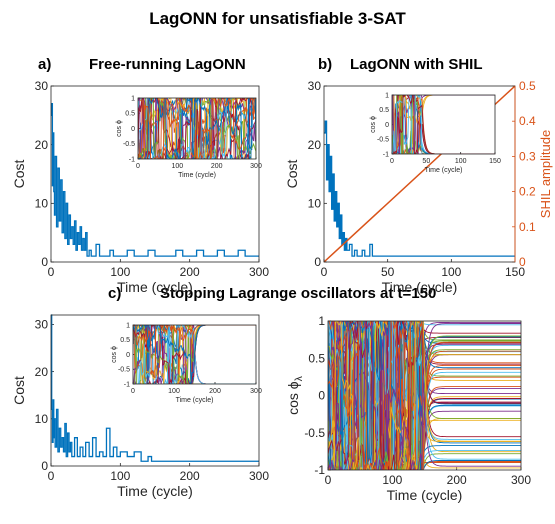 The height and width of the screenshot is (524, 555). I want to click on c-main-xtick-label: 200, so click(190, 476).